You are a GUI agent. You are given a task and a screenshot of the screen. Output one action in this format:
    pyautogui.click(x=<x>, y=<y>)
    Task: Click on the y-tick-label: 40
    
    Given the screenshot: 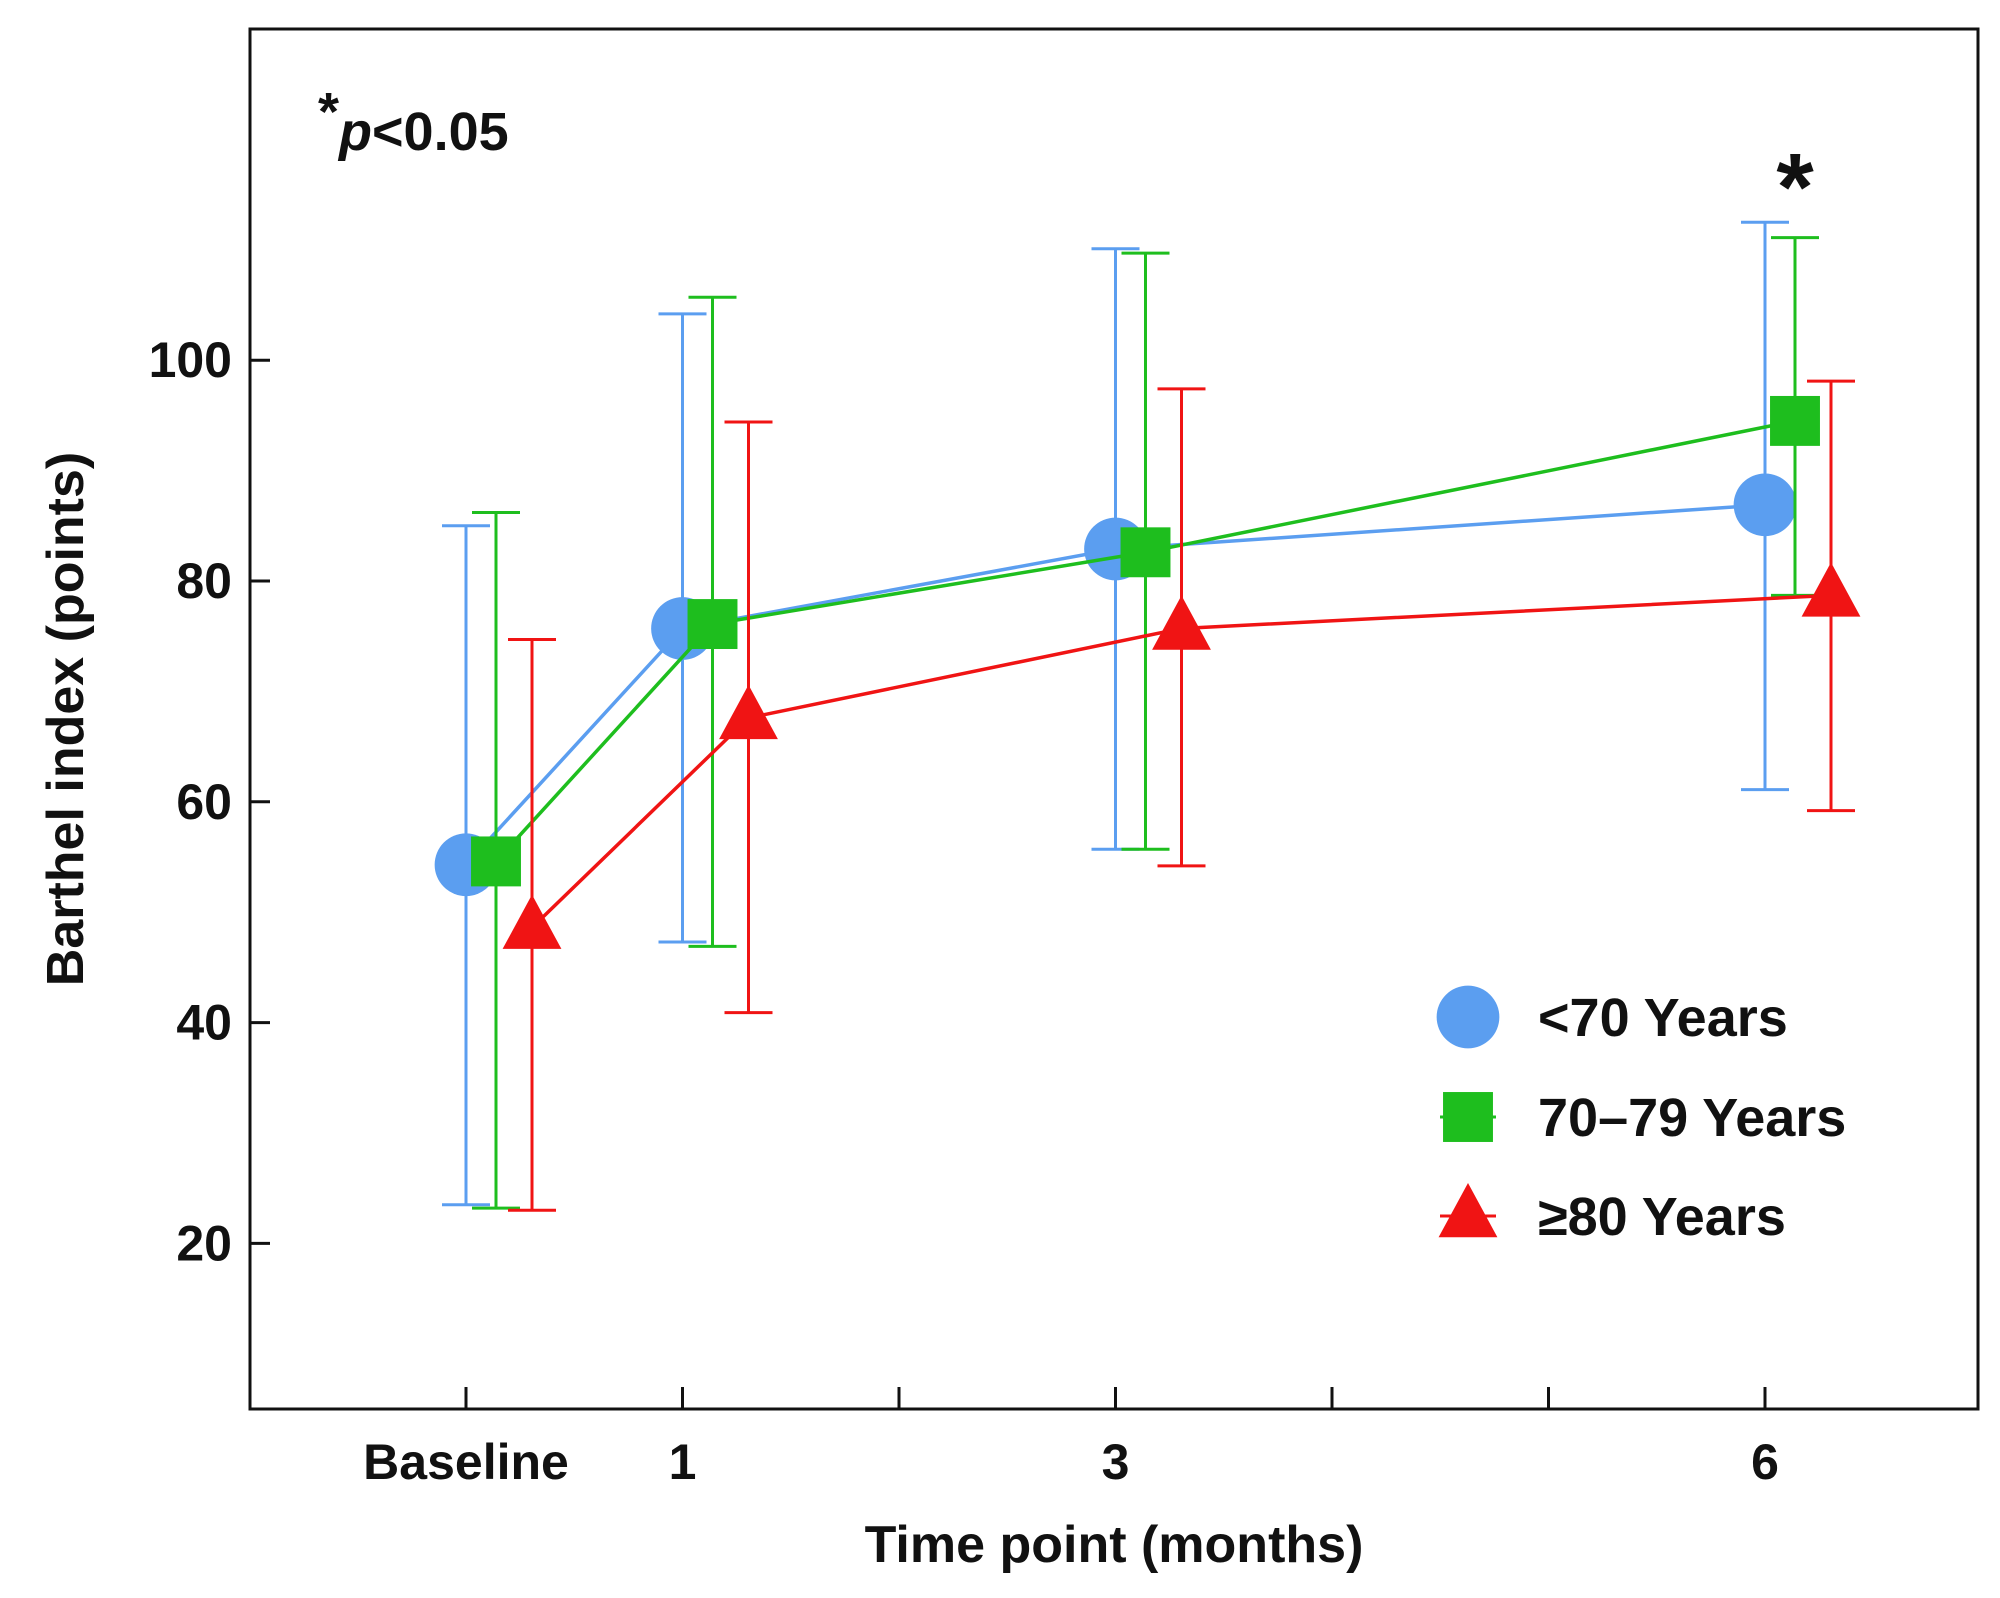 What is the action you would take?
    pyautogui.click(x=204, y=1023)
    